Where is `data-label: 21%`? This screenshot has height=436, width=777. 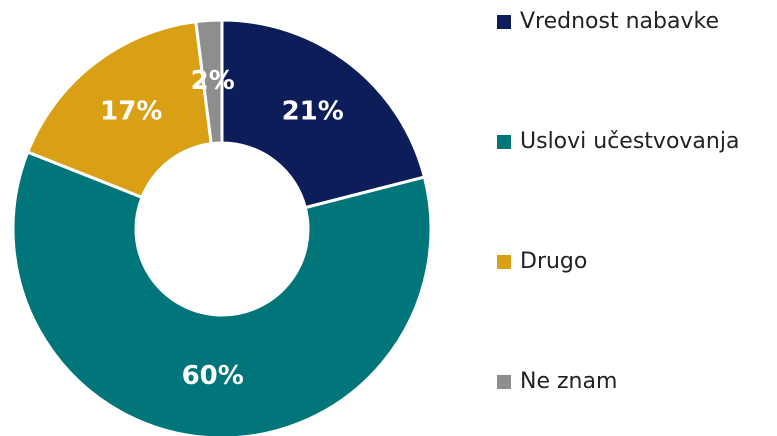
data-label: 21% is located at coordinates (313, 112).